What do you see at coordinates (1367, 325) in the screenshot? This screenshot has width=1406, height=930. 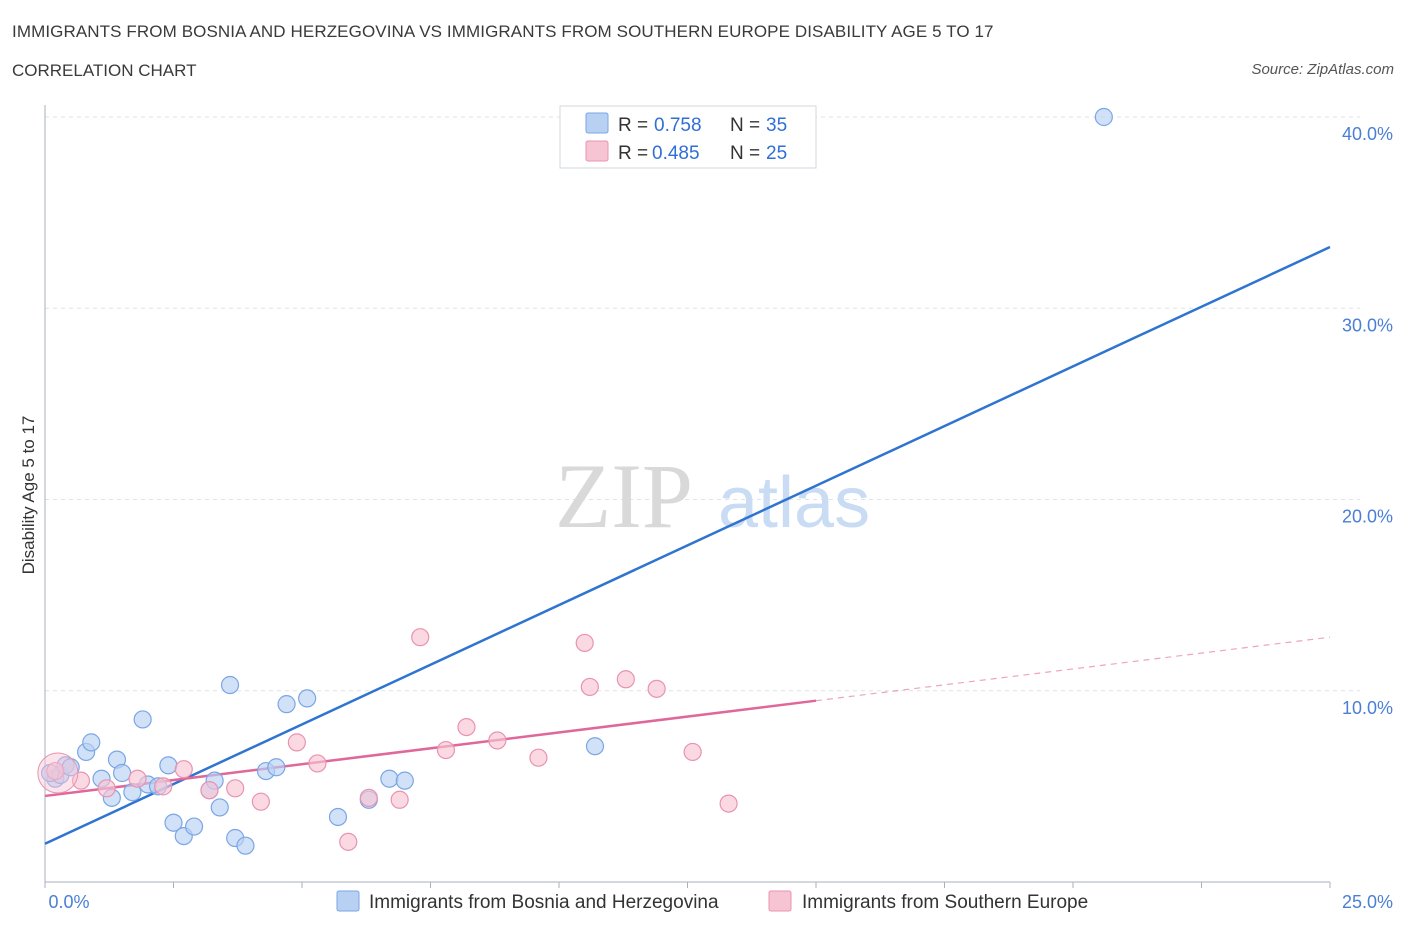 I see `y-tick-label: 30.0%` at bounding box center [1367, 325].